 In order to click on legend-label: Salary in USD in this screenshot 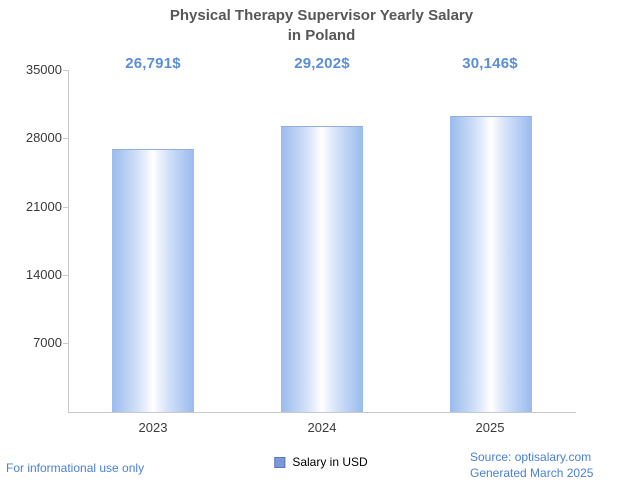, I will do `click(330, 462)`.